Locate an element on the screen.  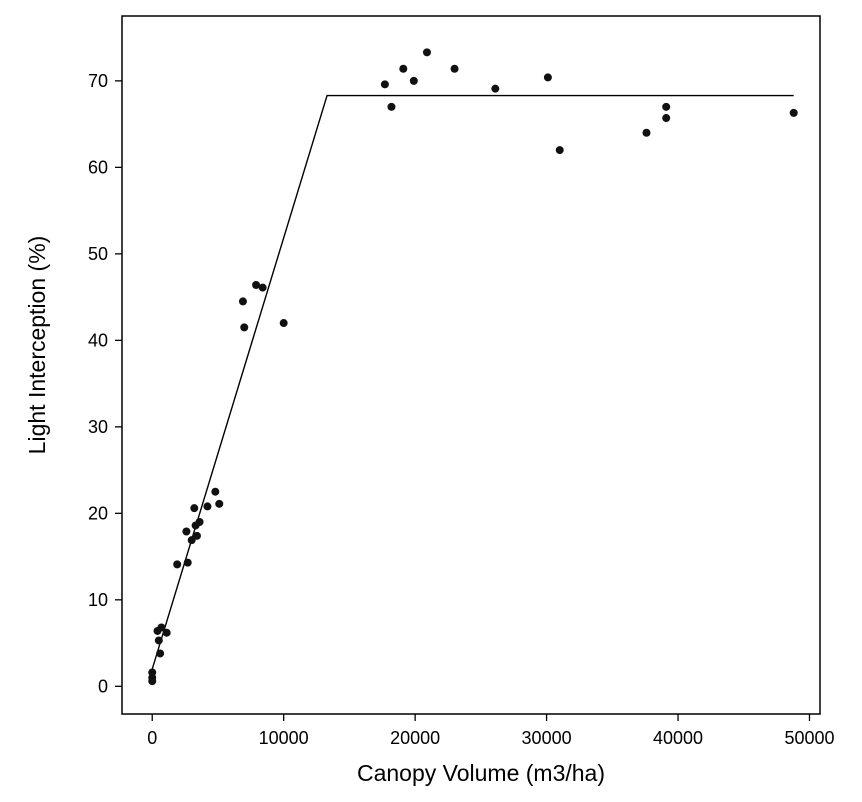
x-axis-title: Canopy Volume (m3/ha) is located at coordinates (481, 773).